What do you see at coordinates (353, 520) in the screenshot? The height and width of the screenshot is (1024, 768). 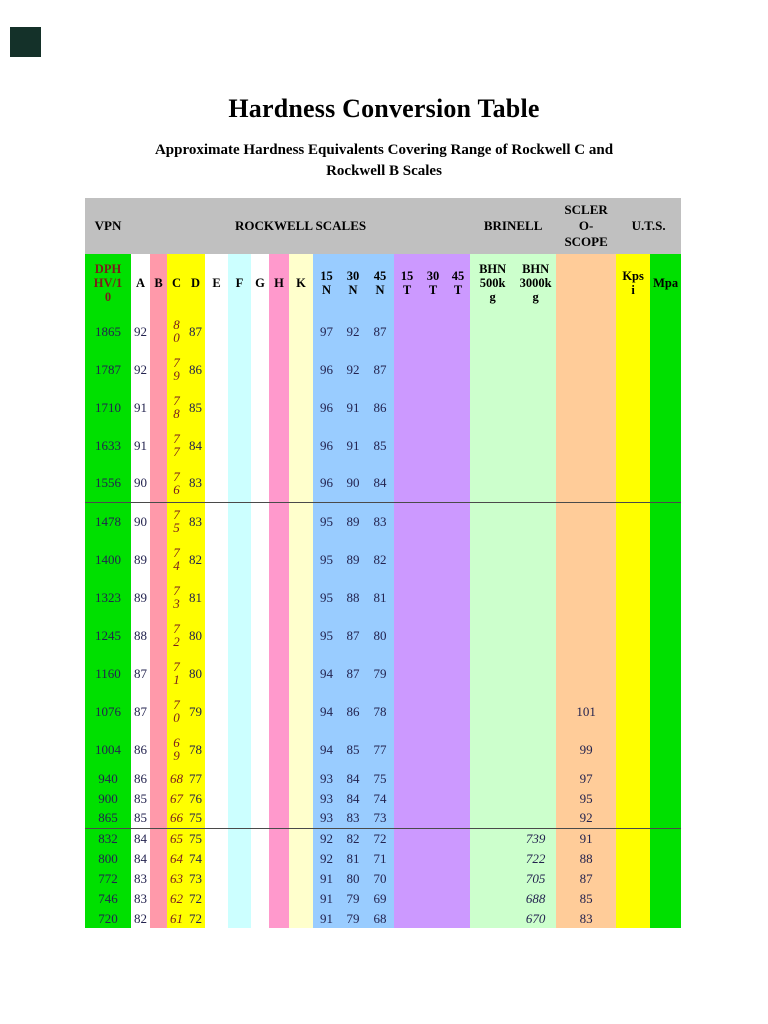 I see `cell-n30: 89` at bounding box center [353, 520].